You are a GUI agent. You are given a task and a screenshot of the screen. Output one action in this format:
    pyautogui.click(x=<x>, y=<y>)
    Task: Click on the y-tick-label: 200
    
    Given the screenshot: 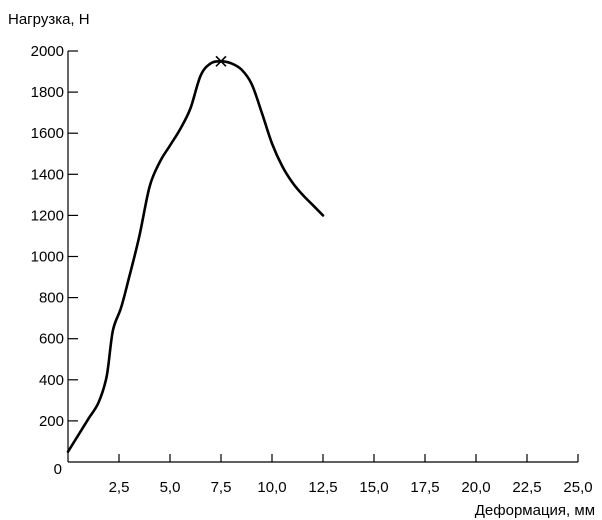 What is the action you would take?
    pyautogui.click(x=51, y=421)
    